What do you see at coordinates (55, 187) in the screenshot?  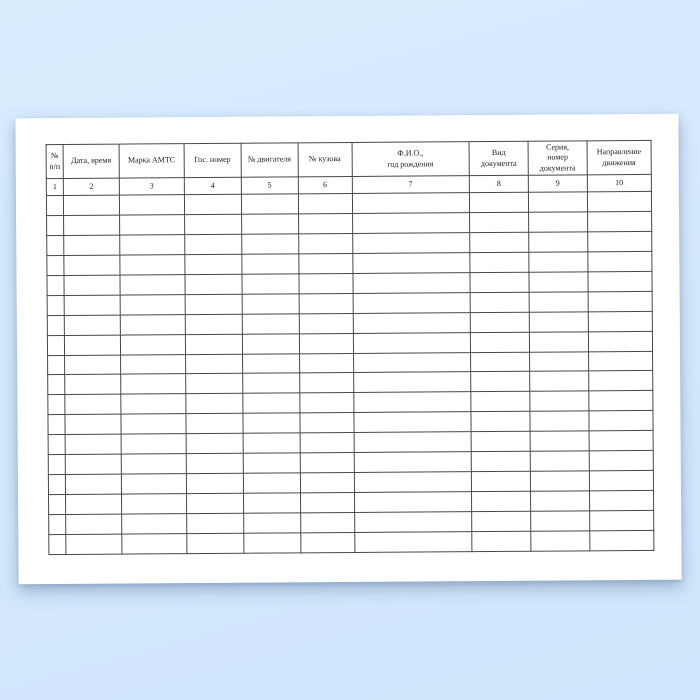 I see `col-number: 1` at bounding box center [55, 187].